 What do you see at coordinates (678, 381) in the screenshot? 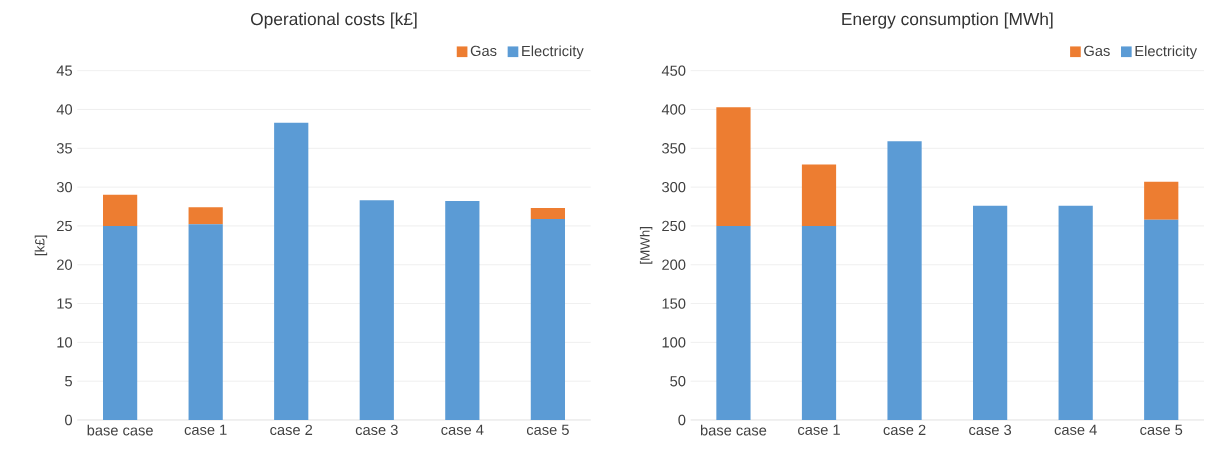
I see `y-tick-label: 50` at bounding box center [678, 381].